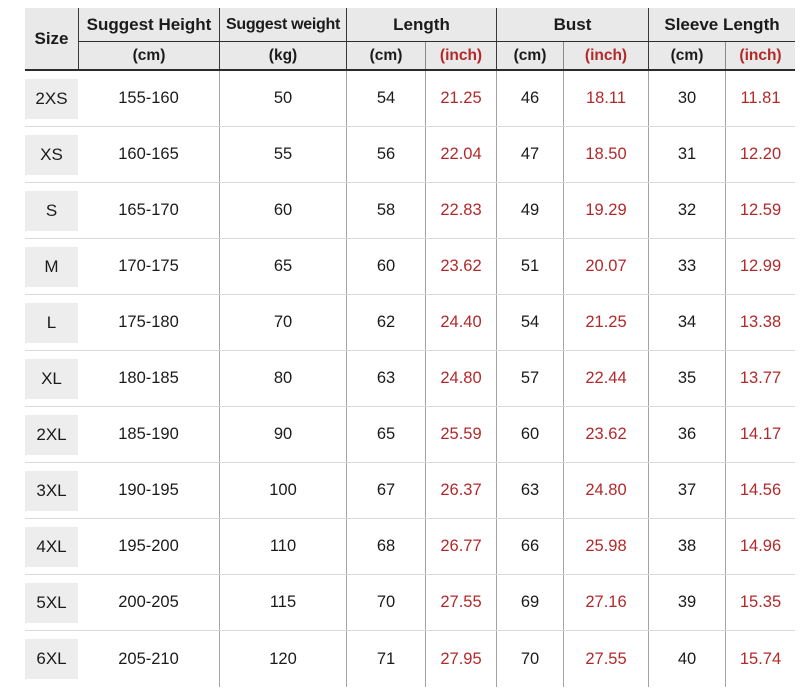 The height and width of the screenshot is (690, 800). Describe the element at coordinates (686, 490) in the screenshot. I see `sleeve-cm-cell: 37` at that location.